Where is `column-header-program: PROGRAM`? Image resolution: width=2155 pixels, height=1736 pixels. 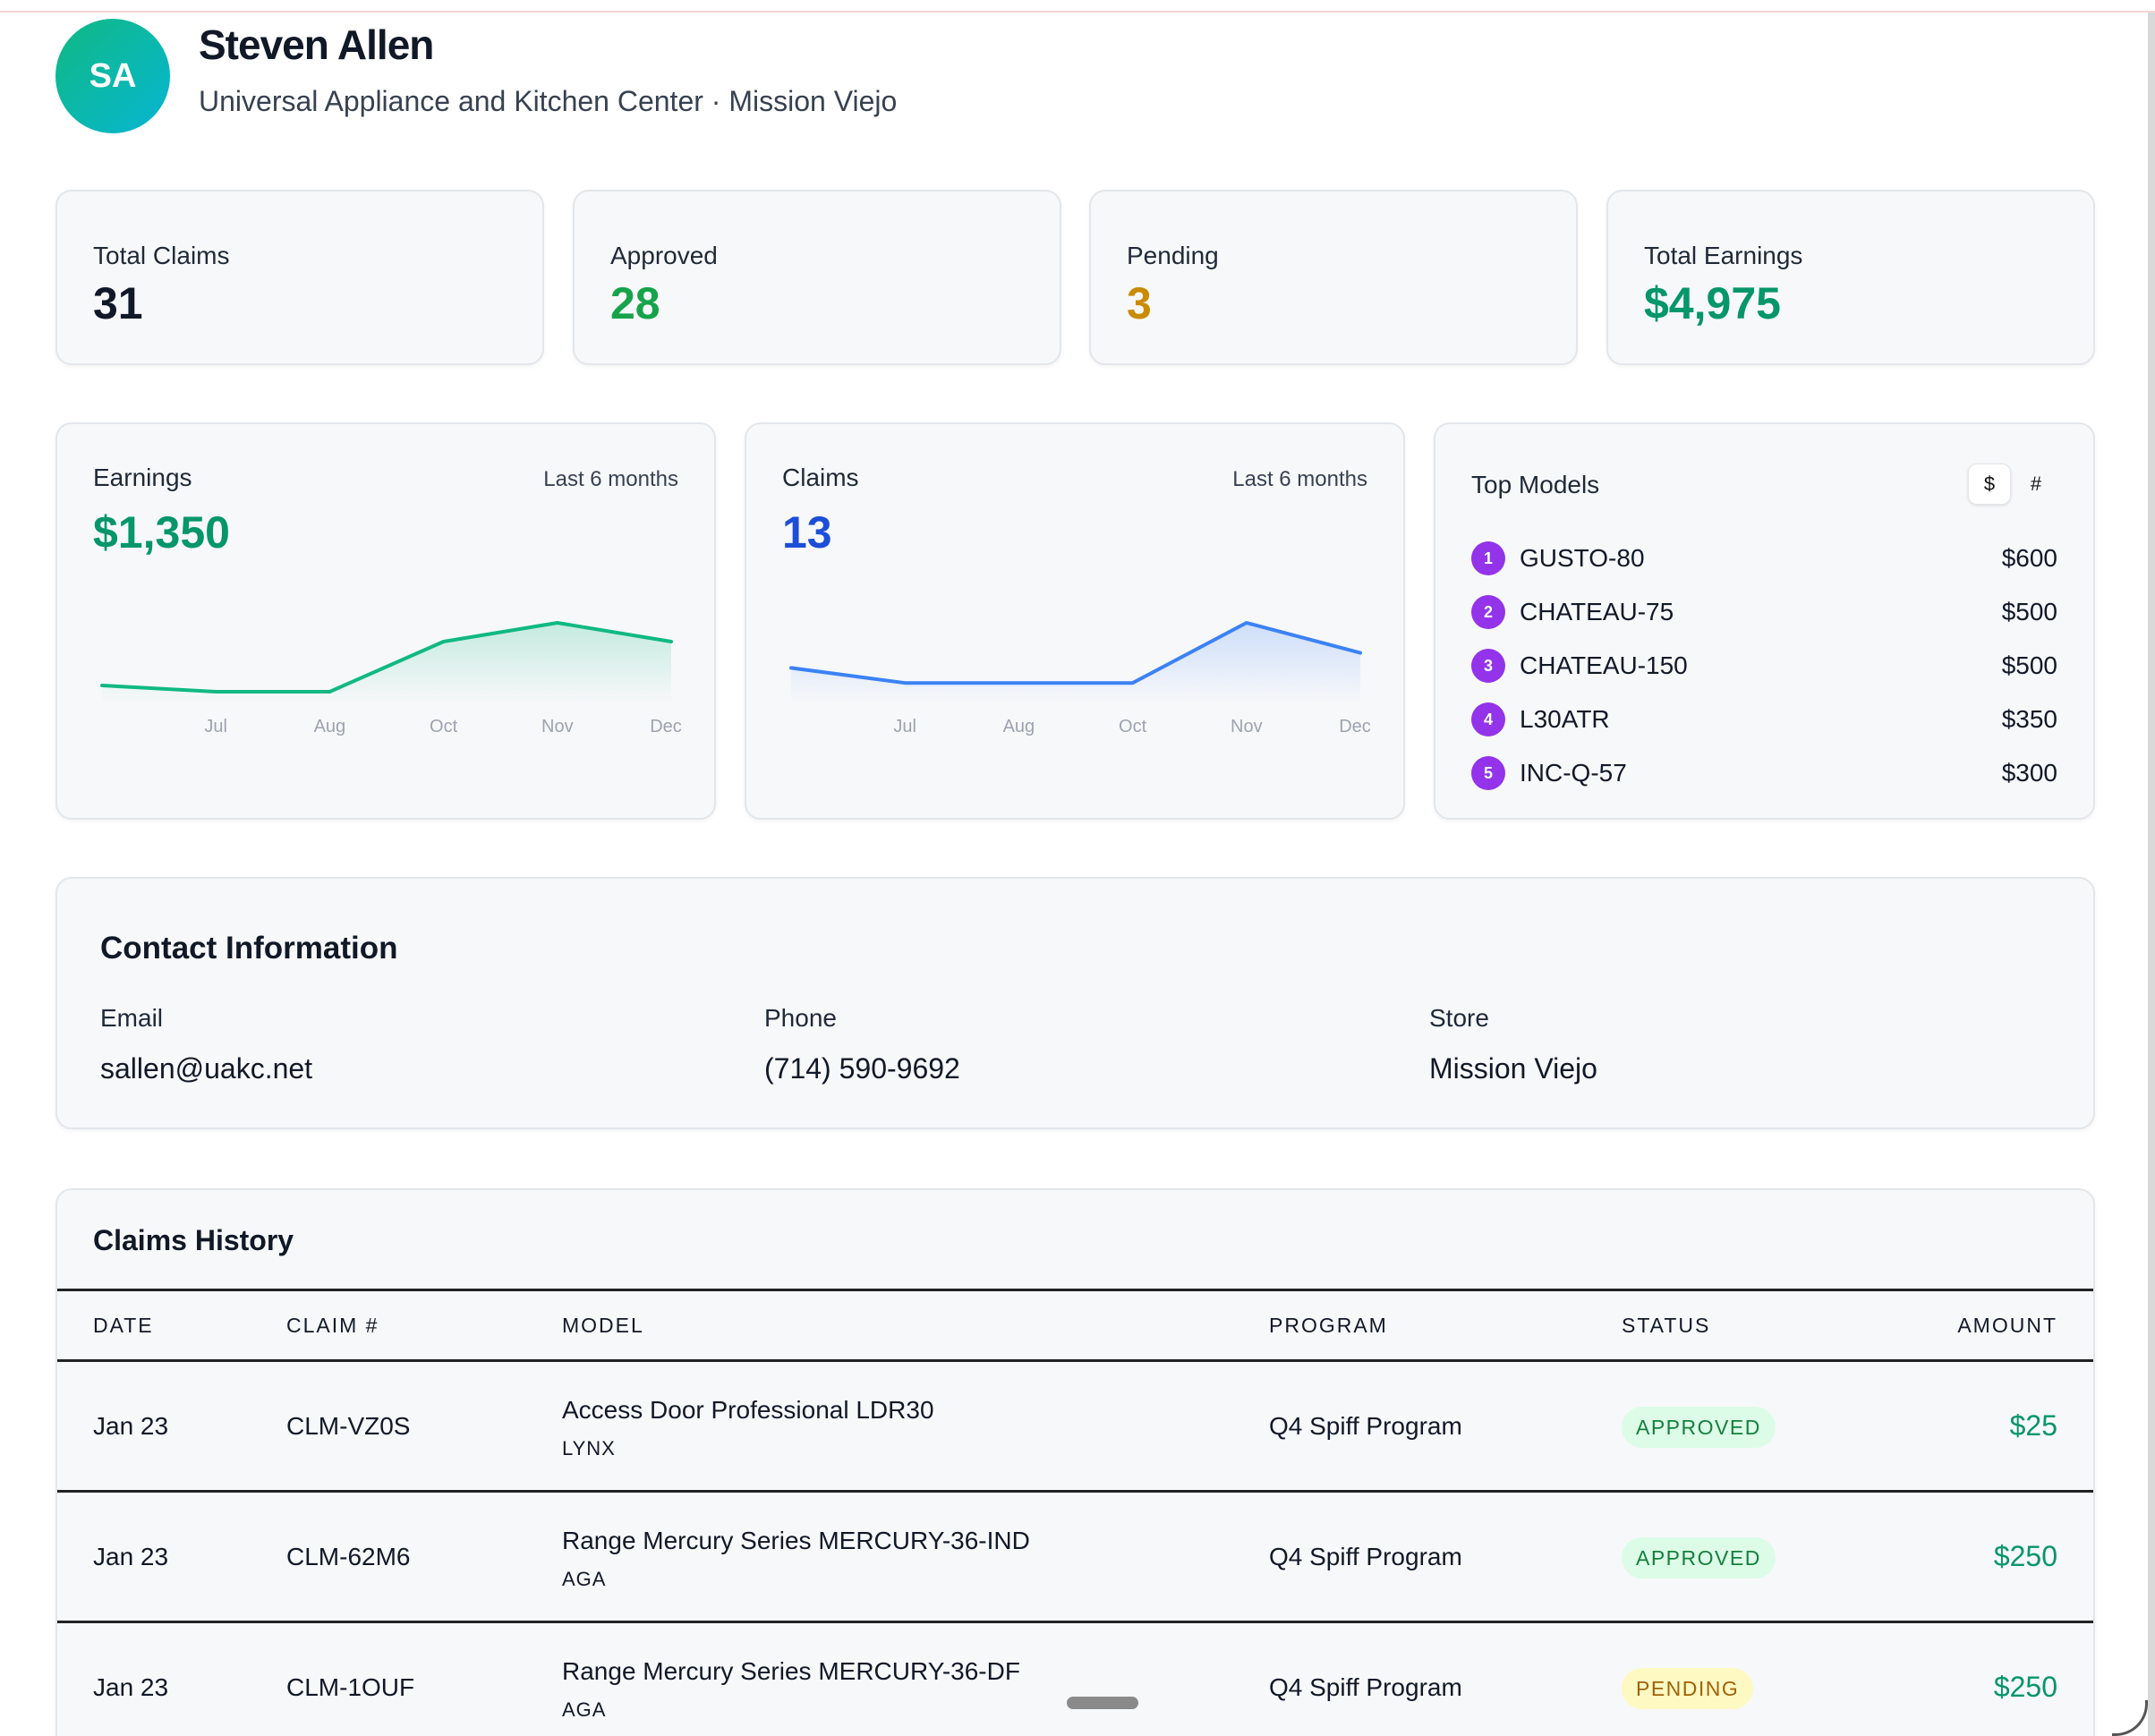
column-header-program: PROGRAM is located at coordinates (1328, 1325).